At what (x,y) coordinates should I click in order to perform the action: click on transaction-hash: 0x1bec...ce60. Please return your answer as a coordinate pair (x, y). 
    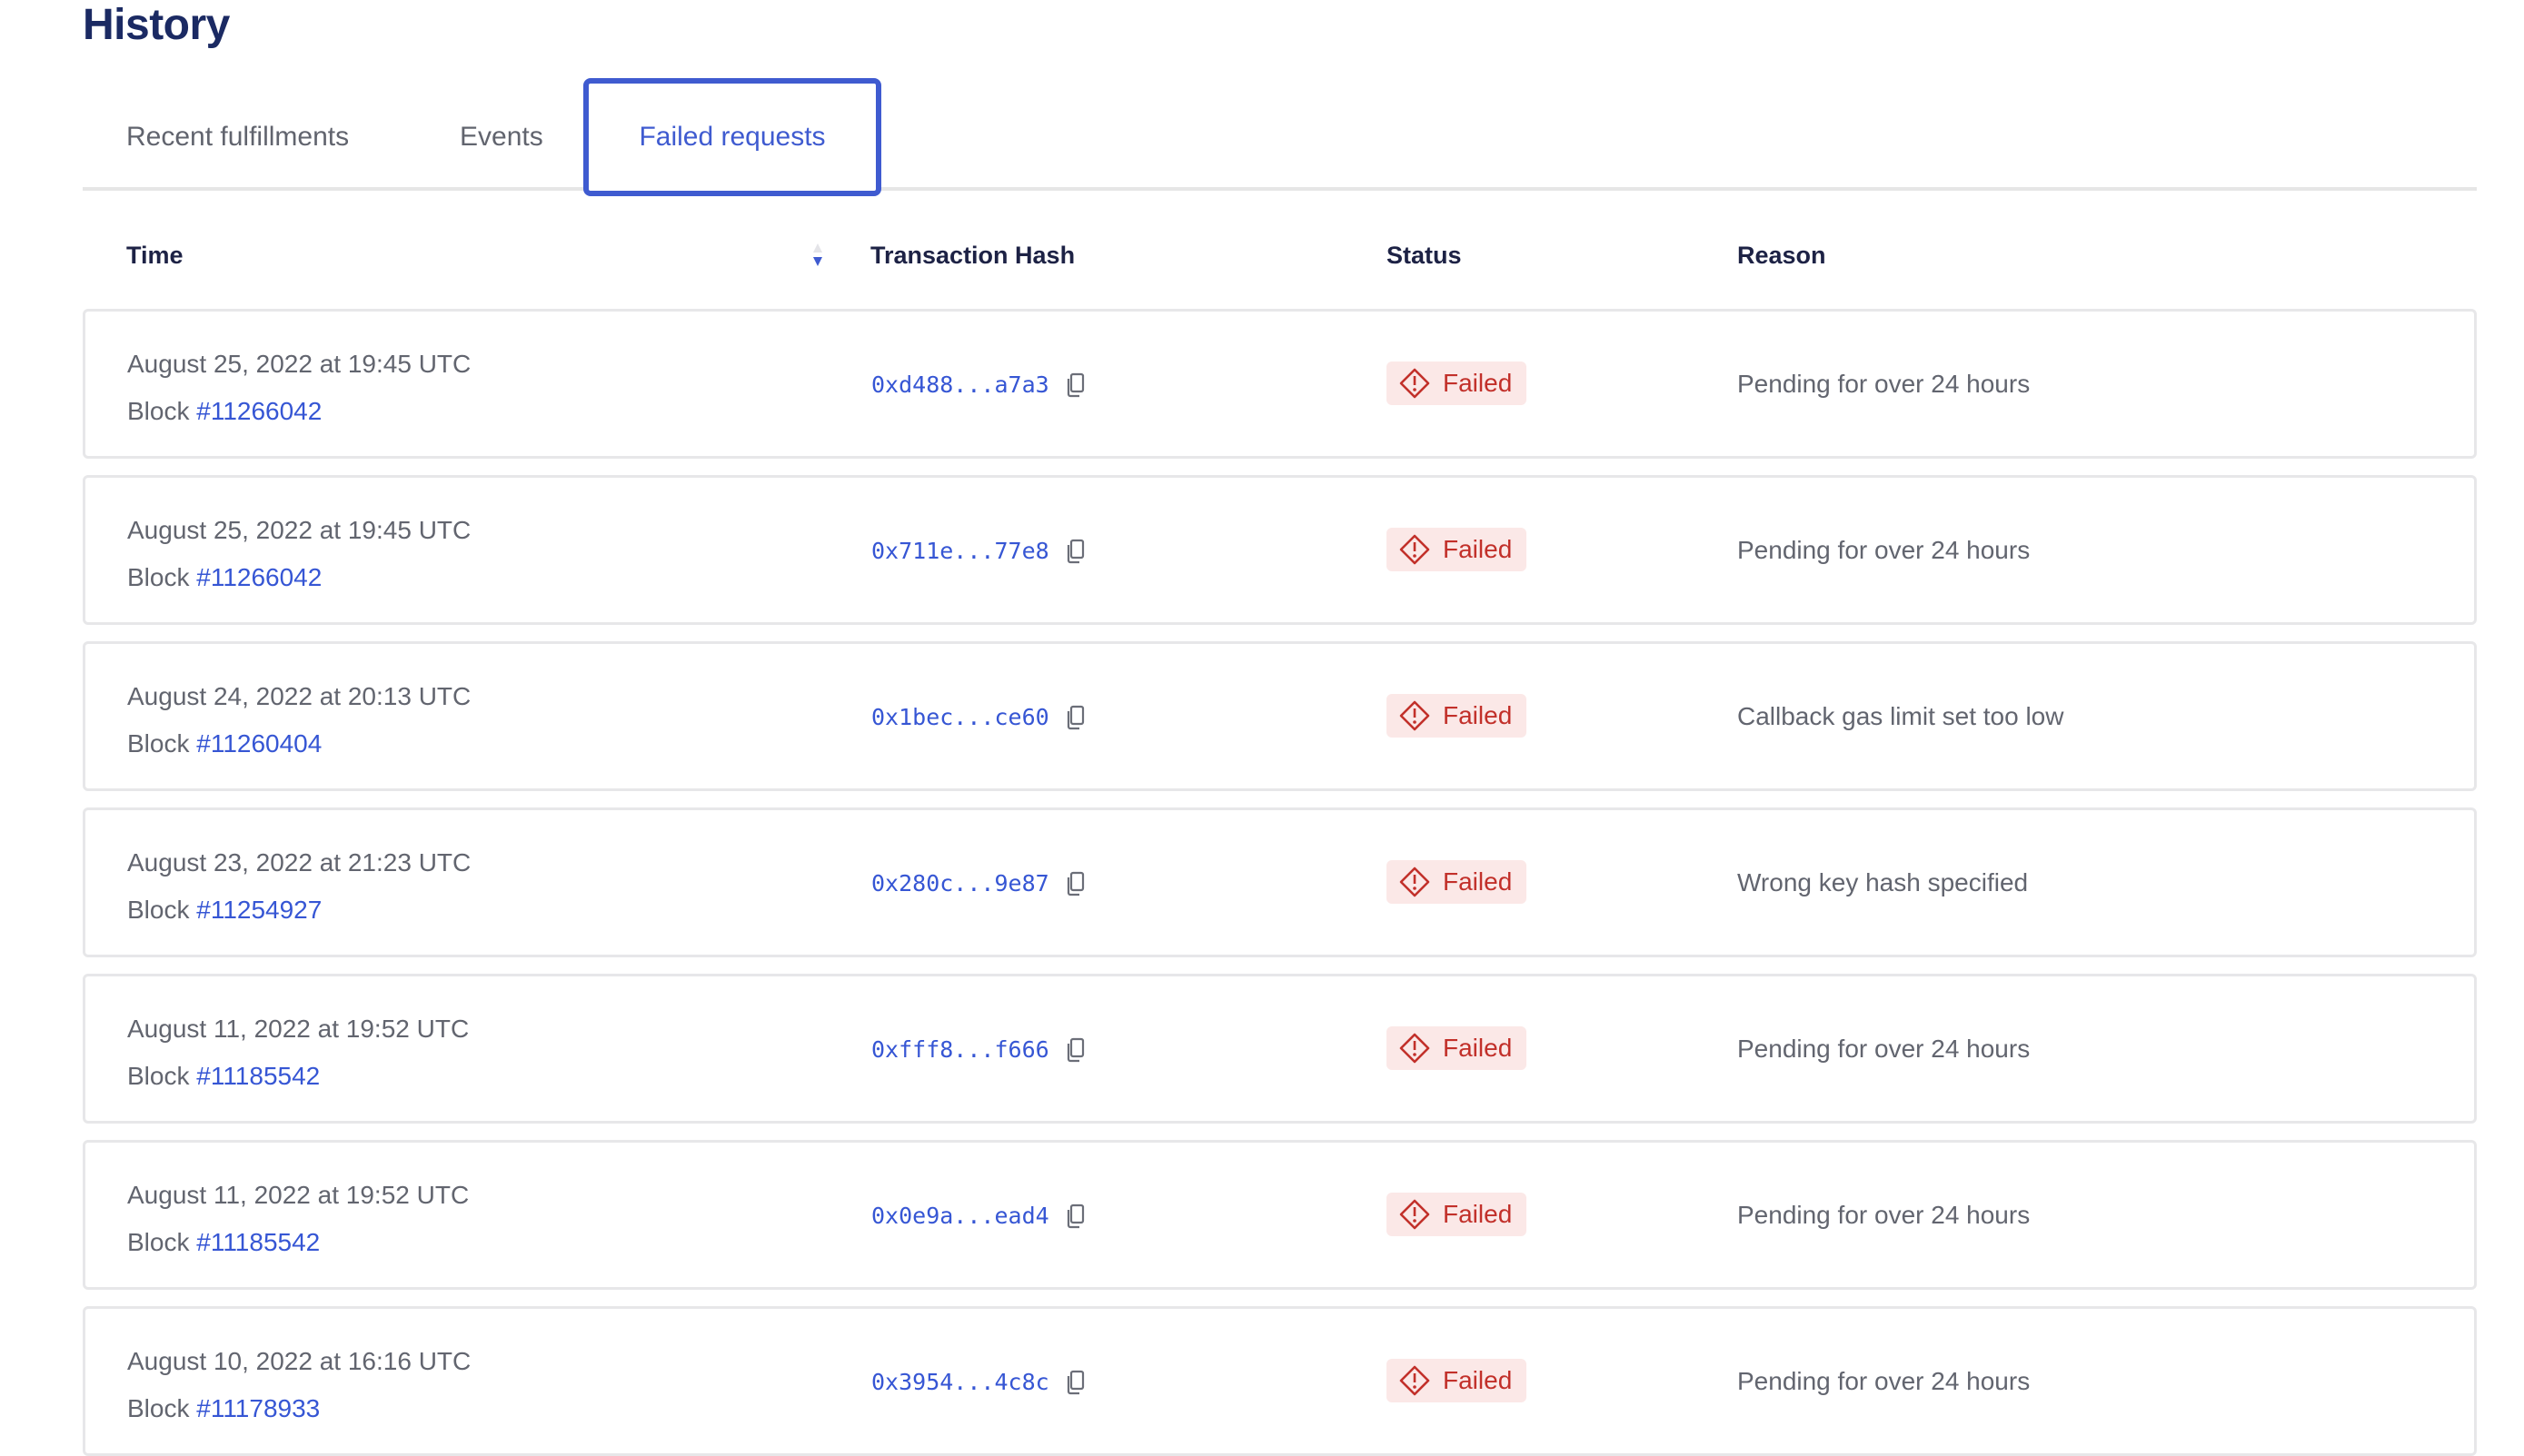
    Looking at the image, I should click on (979, 717).